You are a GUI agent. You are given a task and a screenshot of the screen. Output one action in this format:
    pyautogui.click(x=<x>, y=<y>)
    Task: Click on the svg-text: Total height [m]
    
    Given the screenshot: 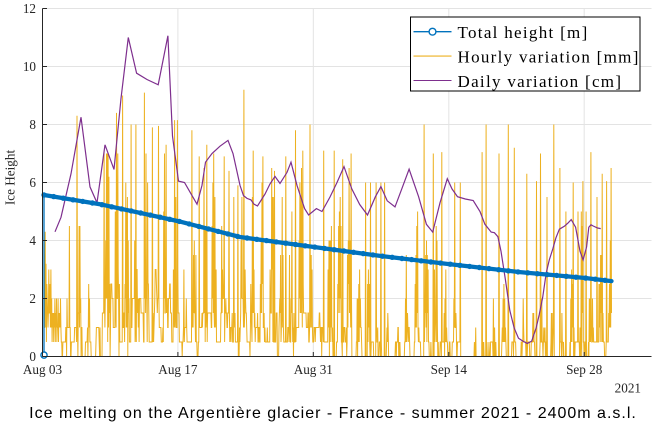 What is the action you would take?
    pyautogui.click(x=523, y=32)
    